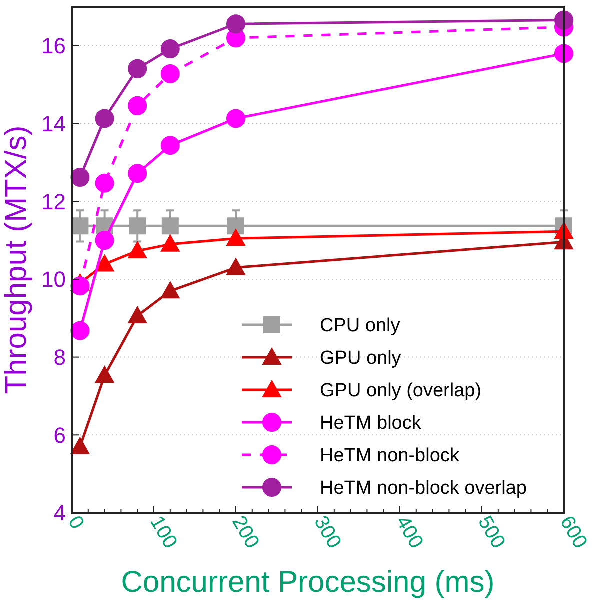 The width and height of the screenshot is (600, 600). What do you see at coordinates (390, 456) in the screenshot?
I see `legend-label: HeTM non-block` at bounding box center [390, 456].